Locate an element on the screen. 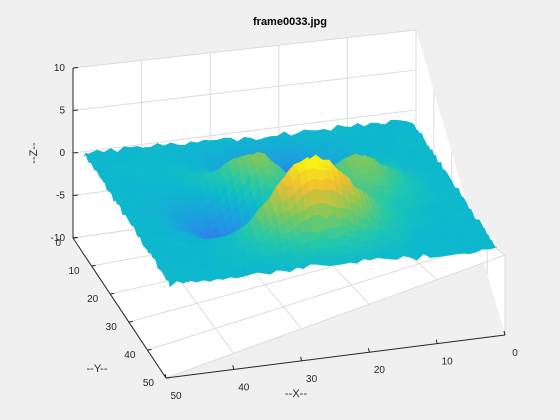 Image resolution: width=560 pixels, height=420 pixels. y-axis-ticks: 0 10 20 30 40 50 is located at coordinates (113, 313).